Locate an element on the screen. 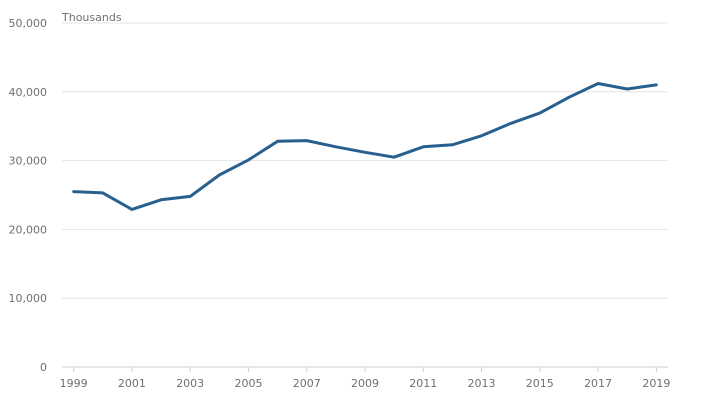 This screenshot has height=410, width=705. x-tick-label: 2005 is located at coordinates (248, 383).